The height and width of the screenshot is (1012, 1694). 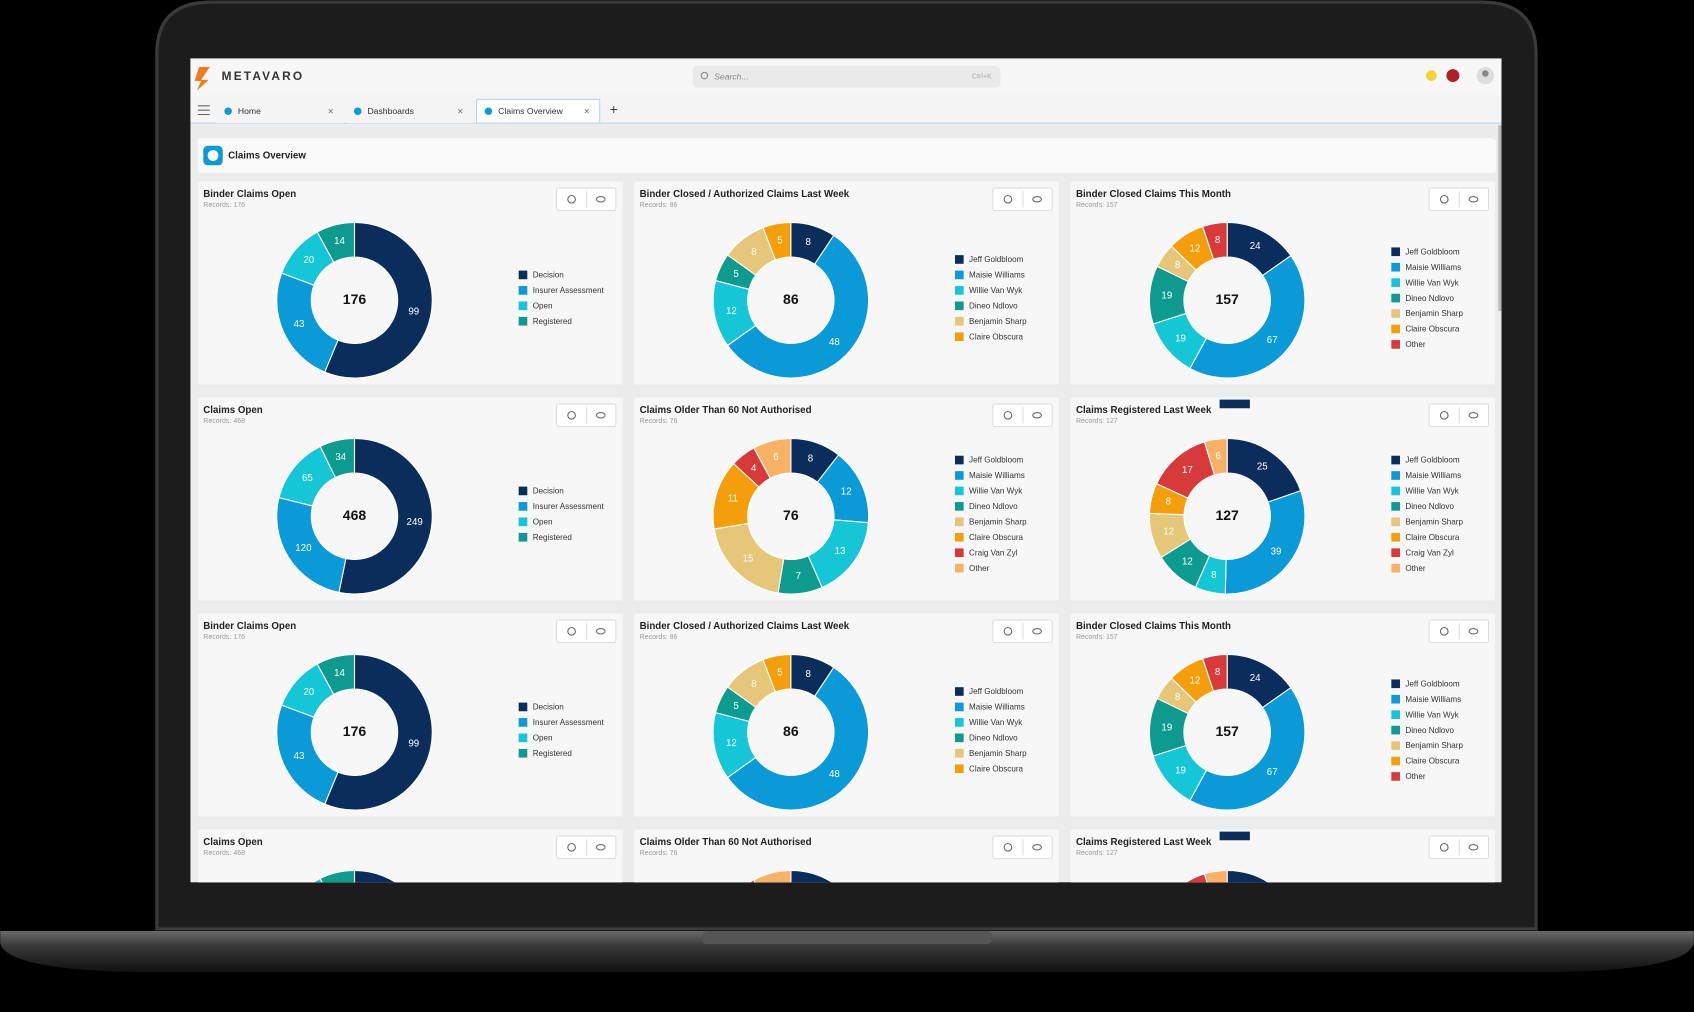 I want to click on bulb-icon, so click(x=1431, y=76).